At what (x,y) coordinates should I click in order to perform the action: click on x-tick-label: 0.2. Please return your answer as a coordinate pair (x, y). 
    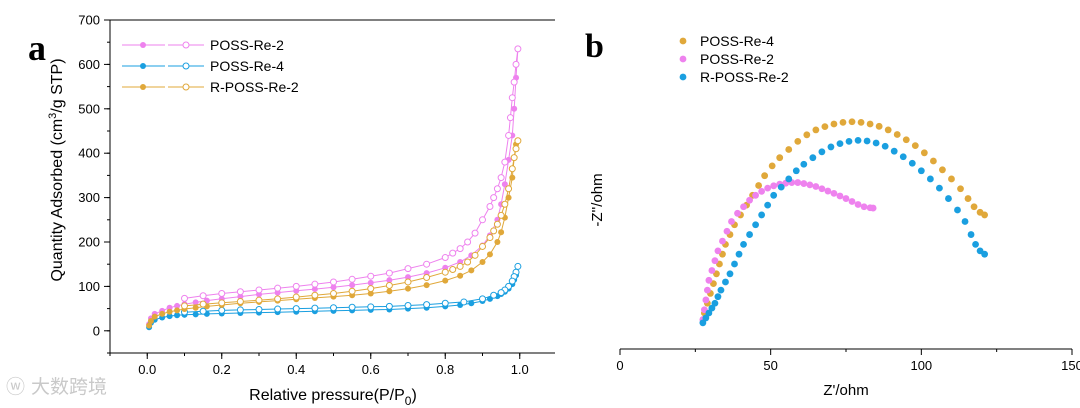
    Looking at the image, I should click on (222, 369).